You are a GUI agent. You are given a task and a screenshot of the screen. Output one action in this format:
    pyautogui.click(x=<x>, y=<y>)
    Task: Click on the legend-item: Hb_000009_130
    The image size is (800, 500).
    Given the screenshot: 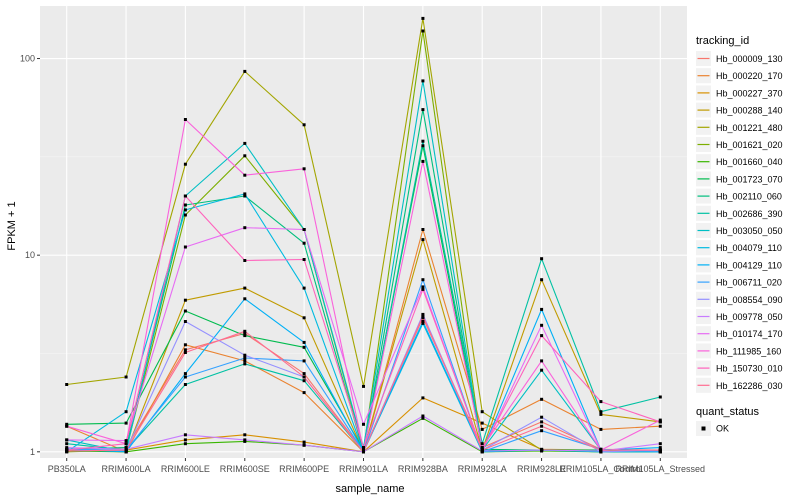 What is the action you would take?
    pyautogui.click(x=739, y=58)
    